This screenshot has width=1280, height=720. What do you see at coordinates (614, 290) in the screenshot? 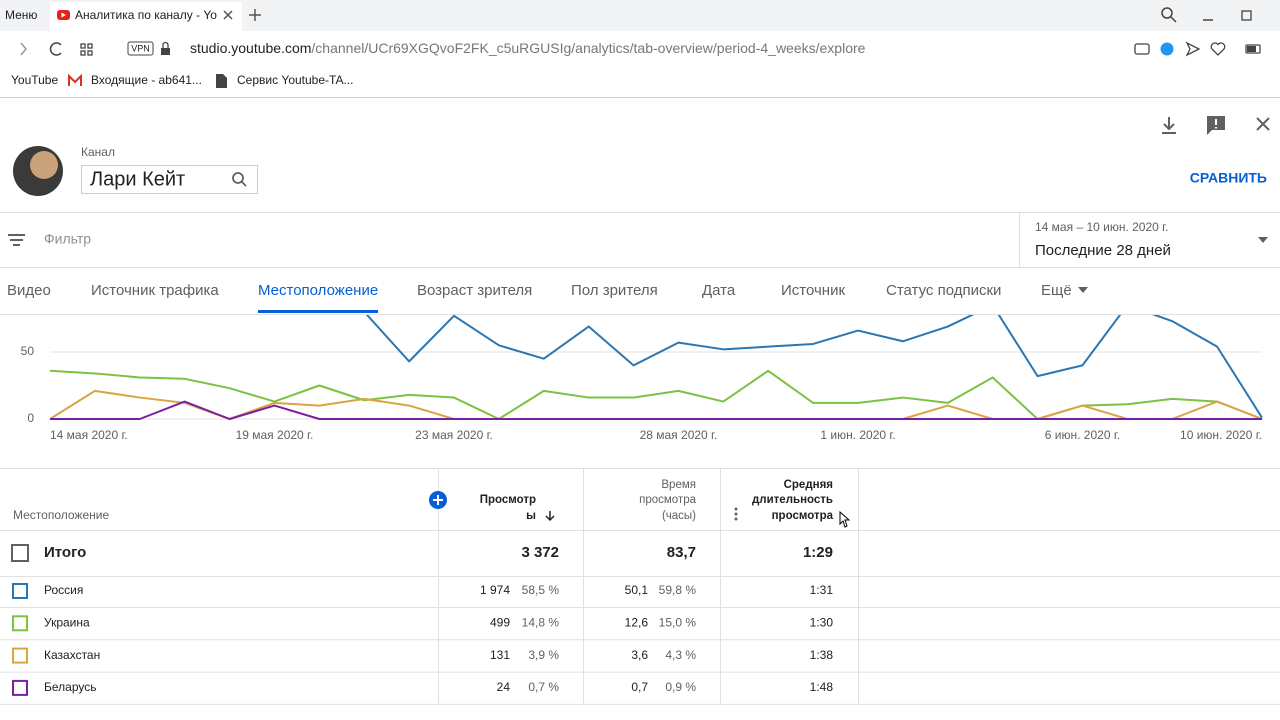
I see `tab: Пол зрителя` at bounding box center [614, 290].